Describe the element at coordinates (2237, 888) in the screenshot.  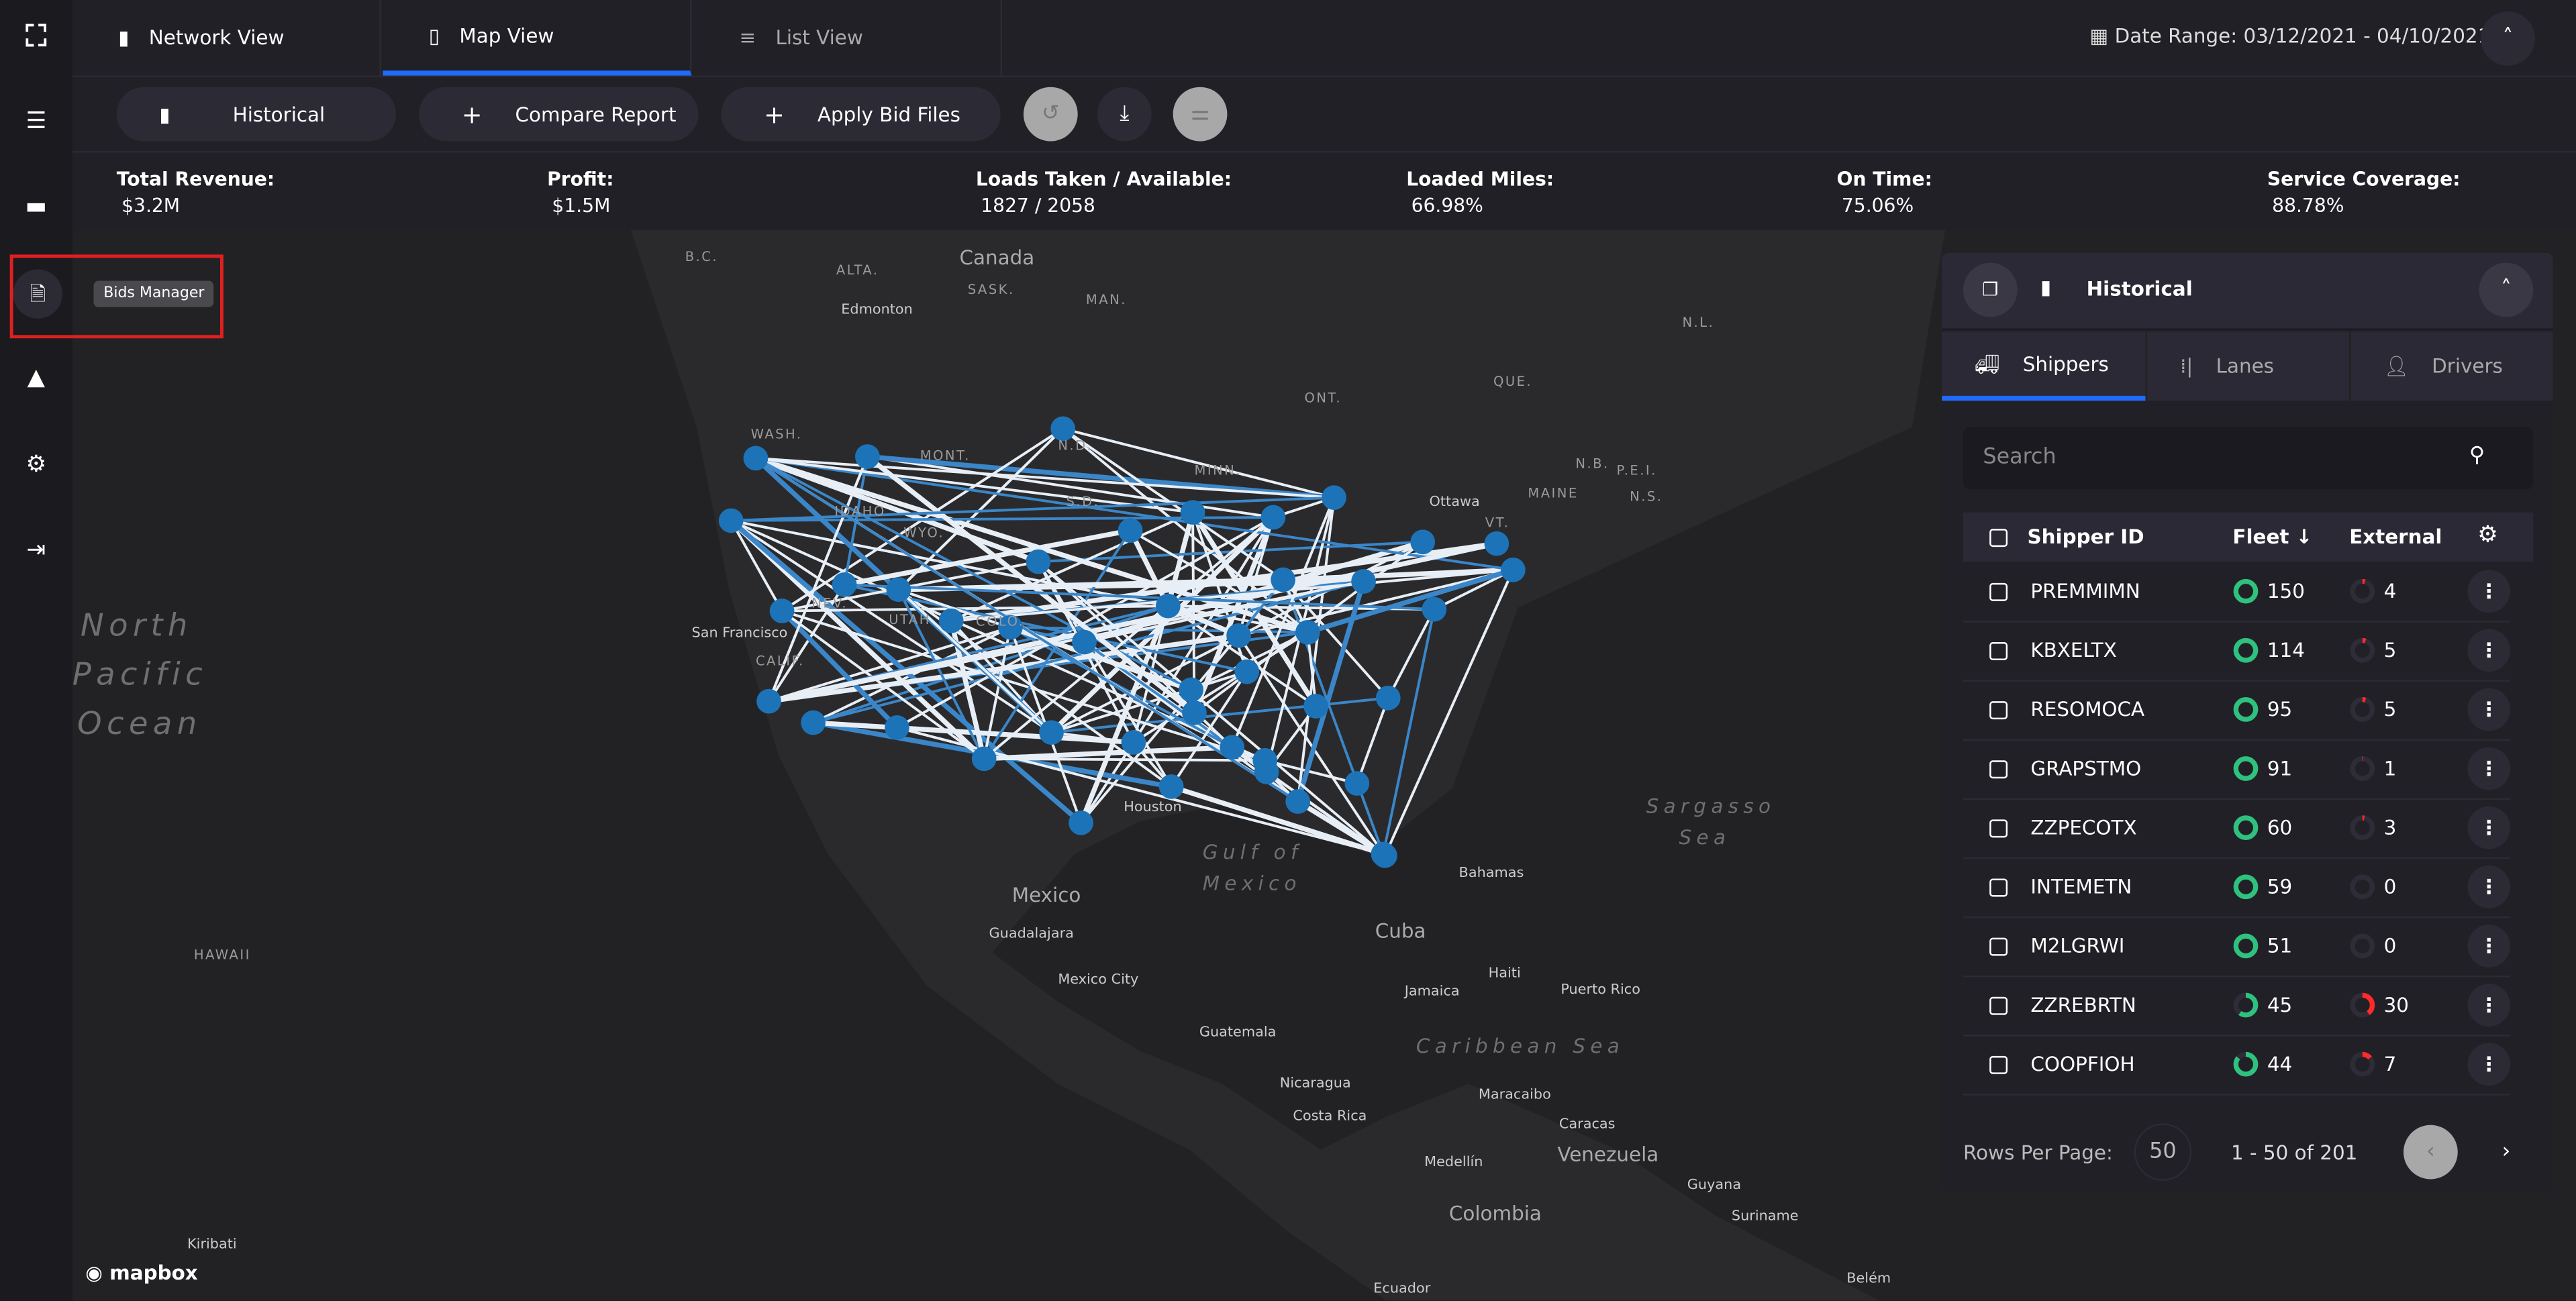
I see `table-row: INTEMETN 59 0 ⋮` at that location.